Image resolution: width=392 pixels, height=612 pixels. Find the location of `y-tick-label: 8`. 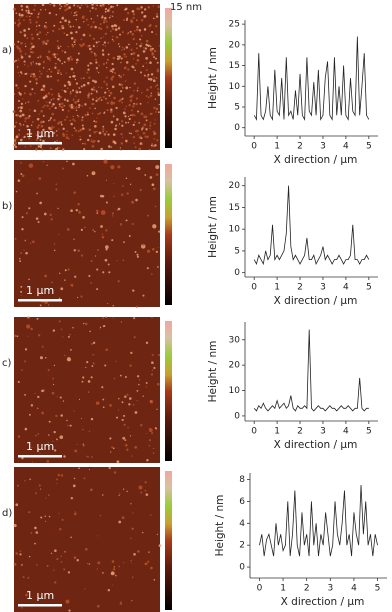

y-tick-label: 8 is located at coordinates (242, 480).